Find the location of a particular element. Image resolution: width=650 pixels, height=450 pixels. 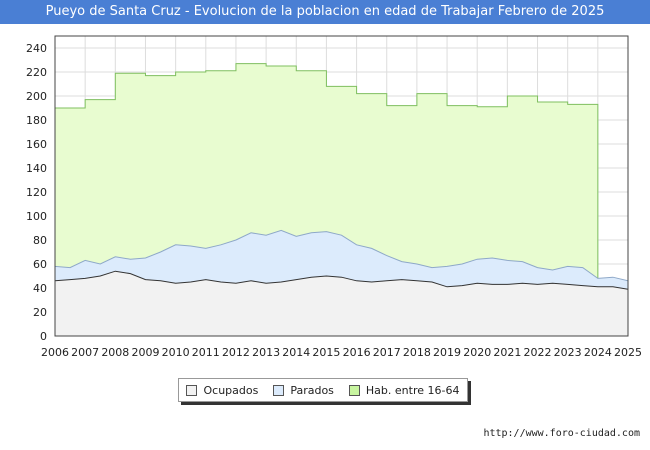

ocupados-series-line is located at coordinates (341, 280).